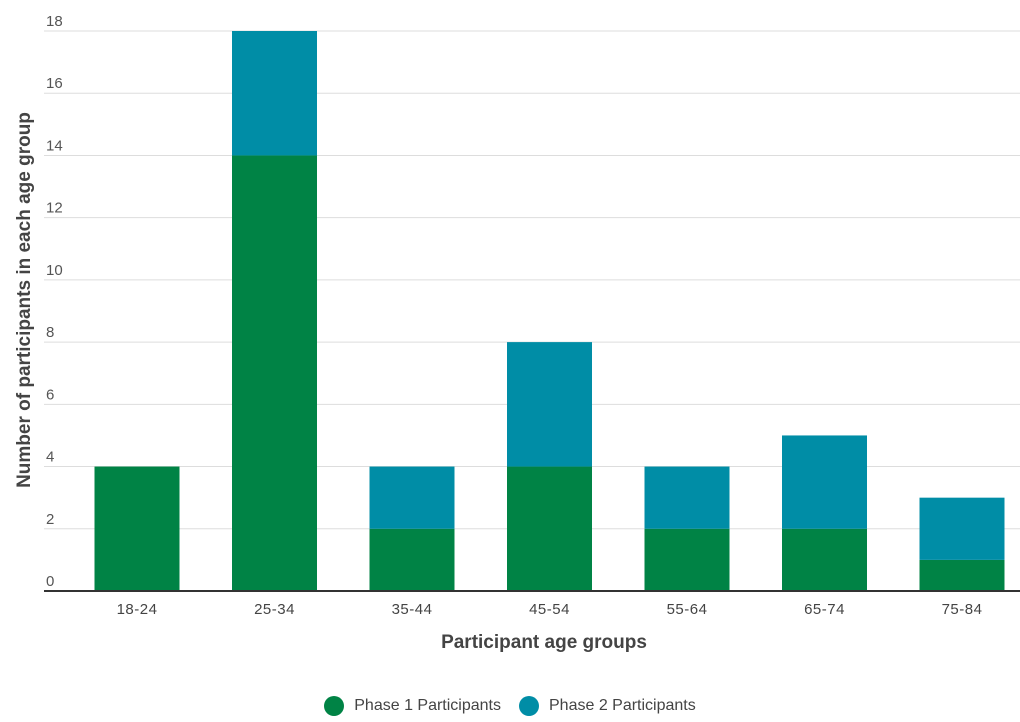  Describe the element at coordinates (962, 609) in the screenshot. I see `x-tick-label: 75-84` at that location.